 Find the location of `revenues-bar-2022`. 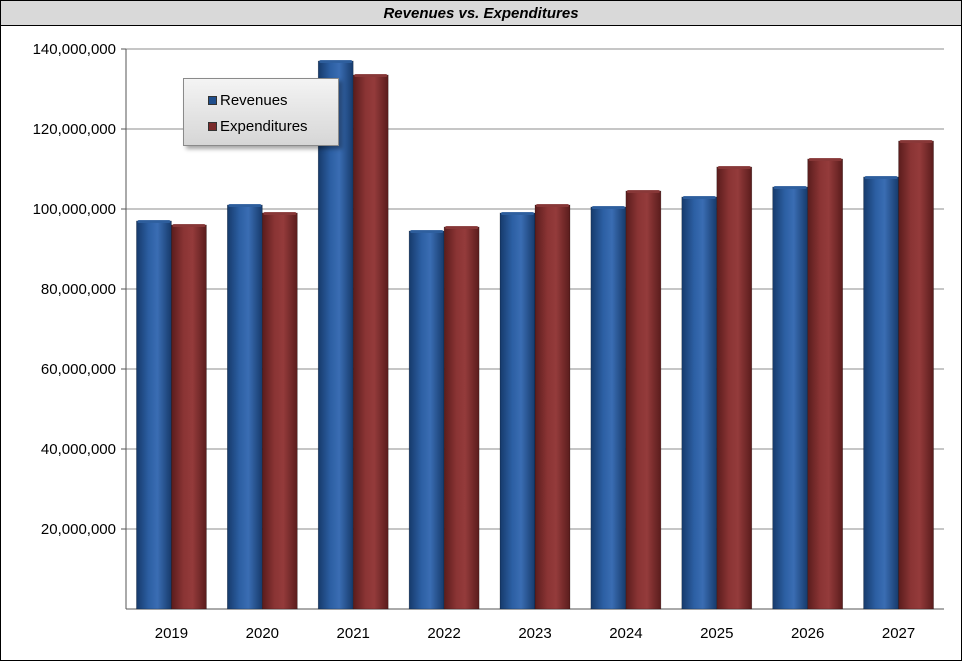

revenues-bar-2022 is located at coordinates (426, 420).